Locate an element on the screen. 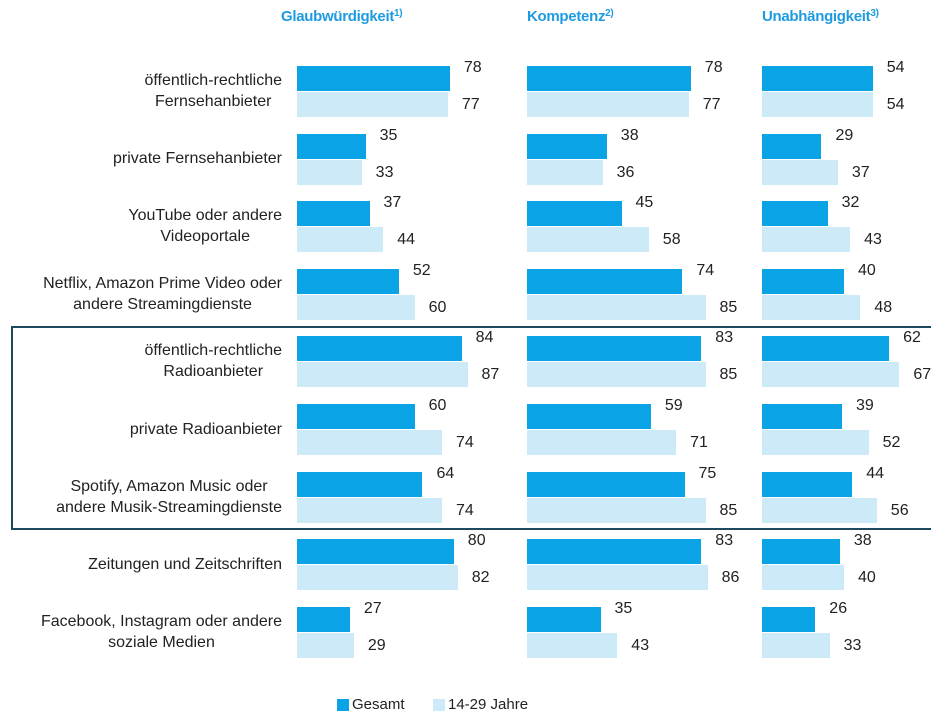 The image size is (931, 715). value-label: 35 is located at coordinates (623, 608).